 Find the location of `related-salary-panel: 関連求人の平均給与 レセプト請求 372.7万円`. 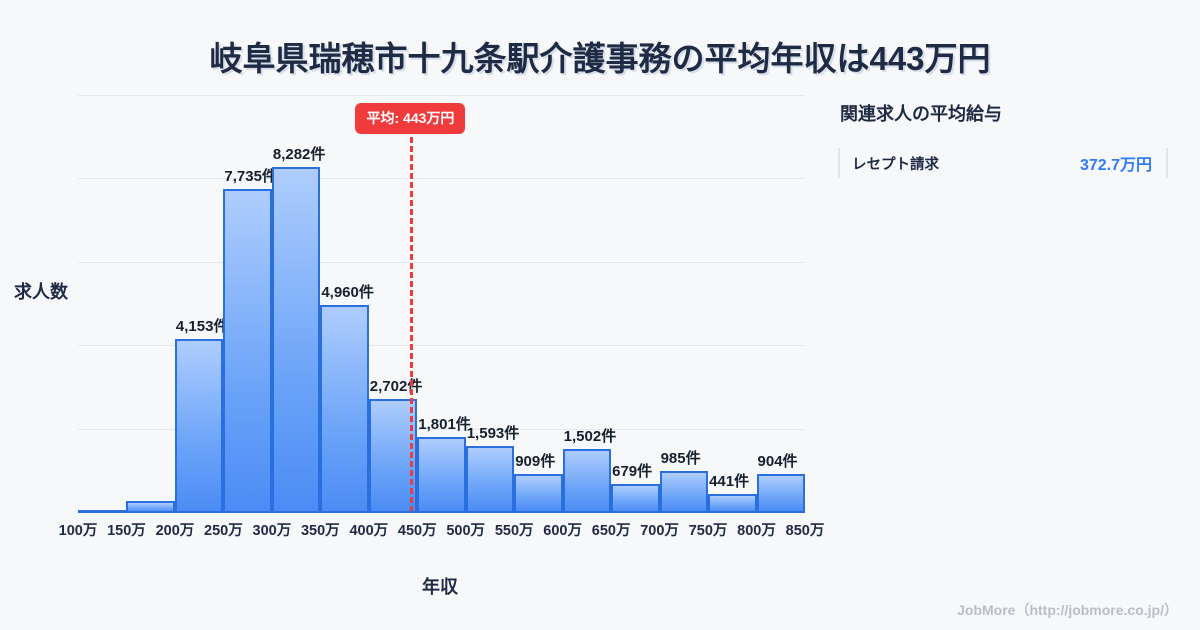

related-salary-panel: 関連求人の平均給与 レセプト請求 372.7万円 is located at coordinates (1003, 139).